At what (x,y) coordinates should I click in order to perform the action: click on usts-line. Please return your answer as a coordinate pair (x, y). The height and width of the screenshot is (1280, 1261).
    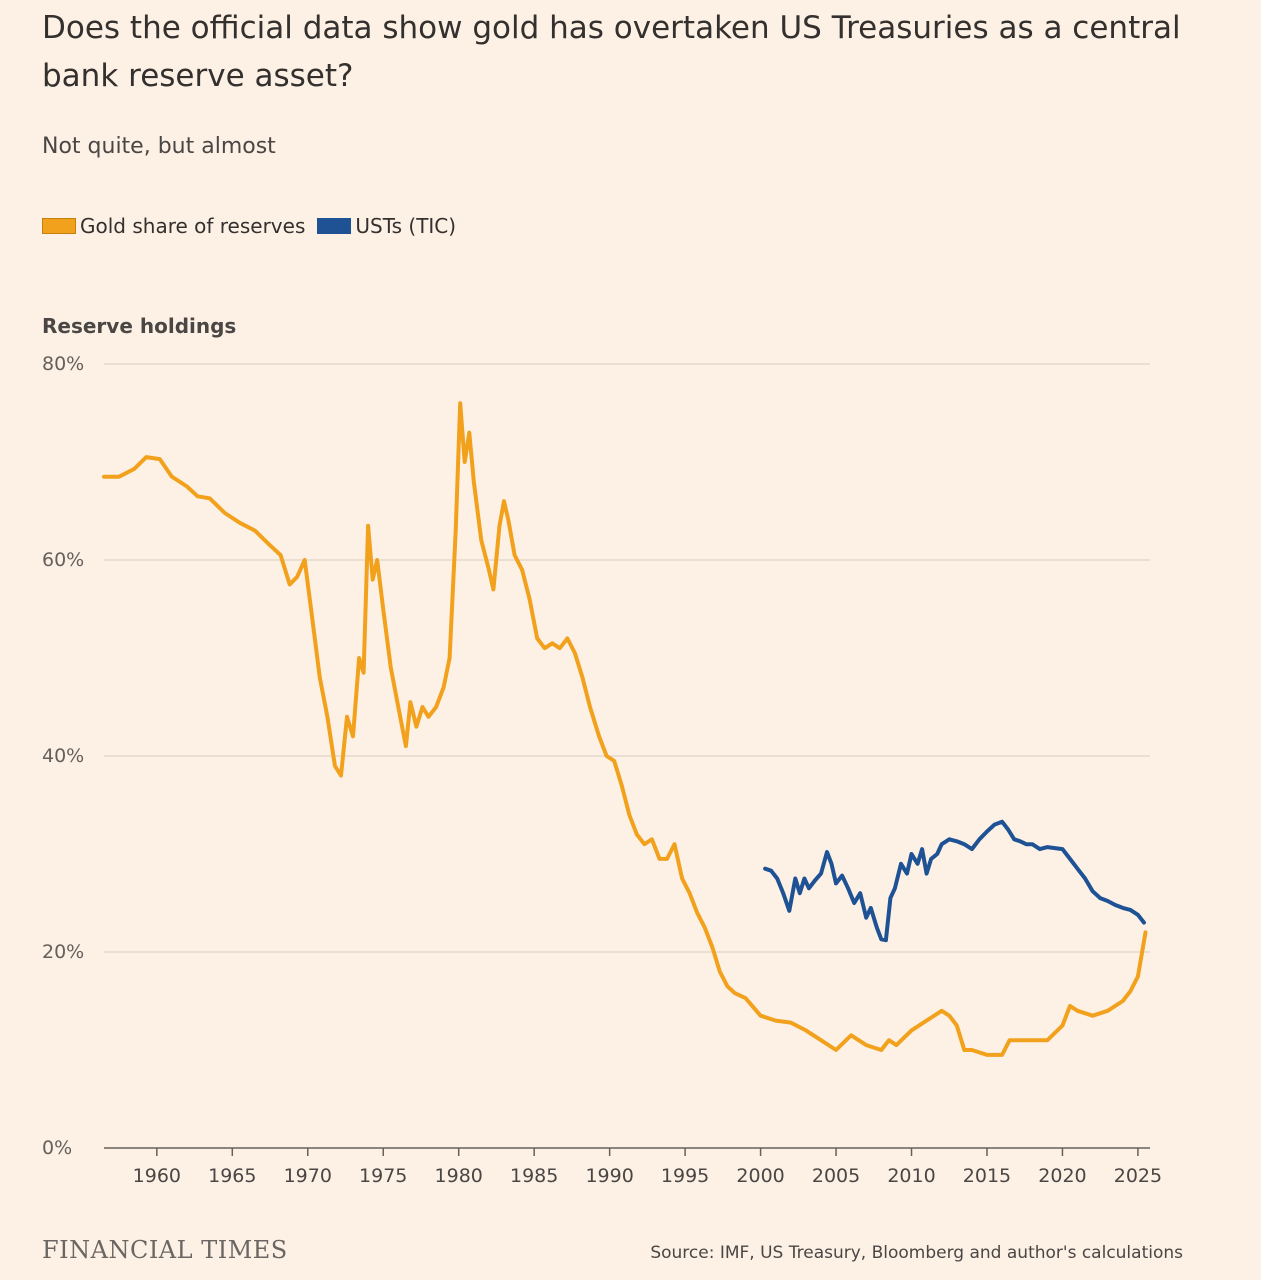
    Looking at the image, I should click on (954, 881).